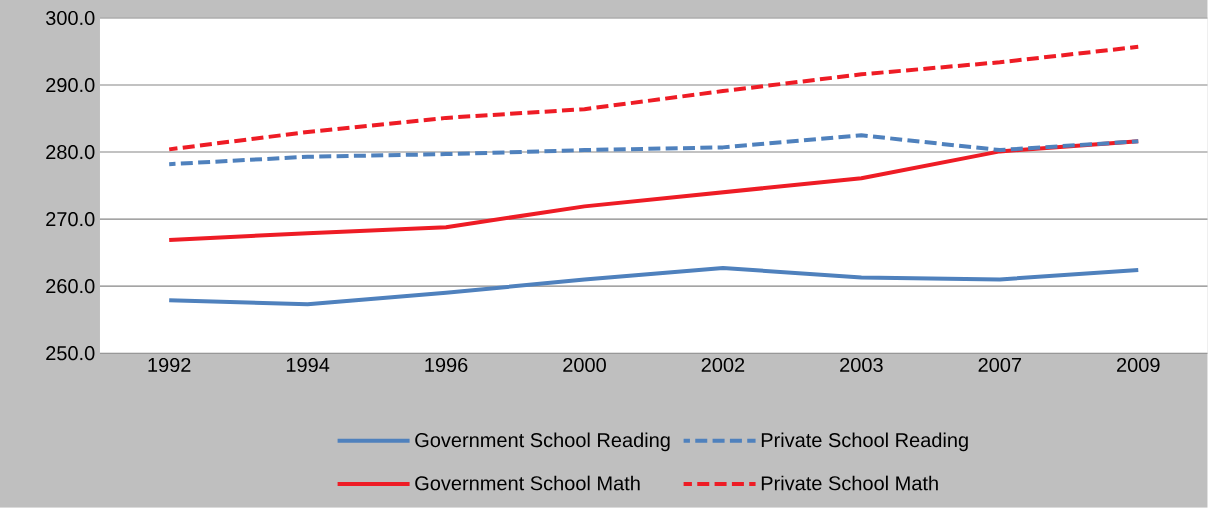 This screenshot has width=1208, height=508. Describe the element at coordinates (584, 365) in the screenshot. I see `x-tick-label: 2000` at that location.